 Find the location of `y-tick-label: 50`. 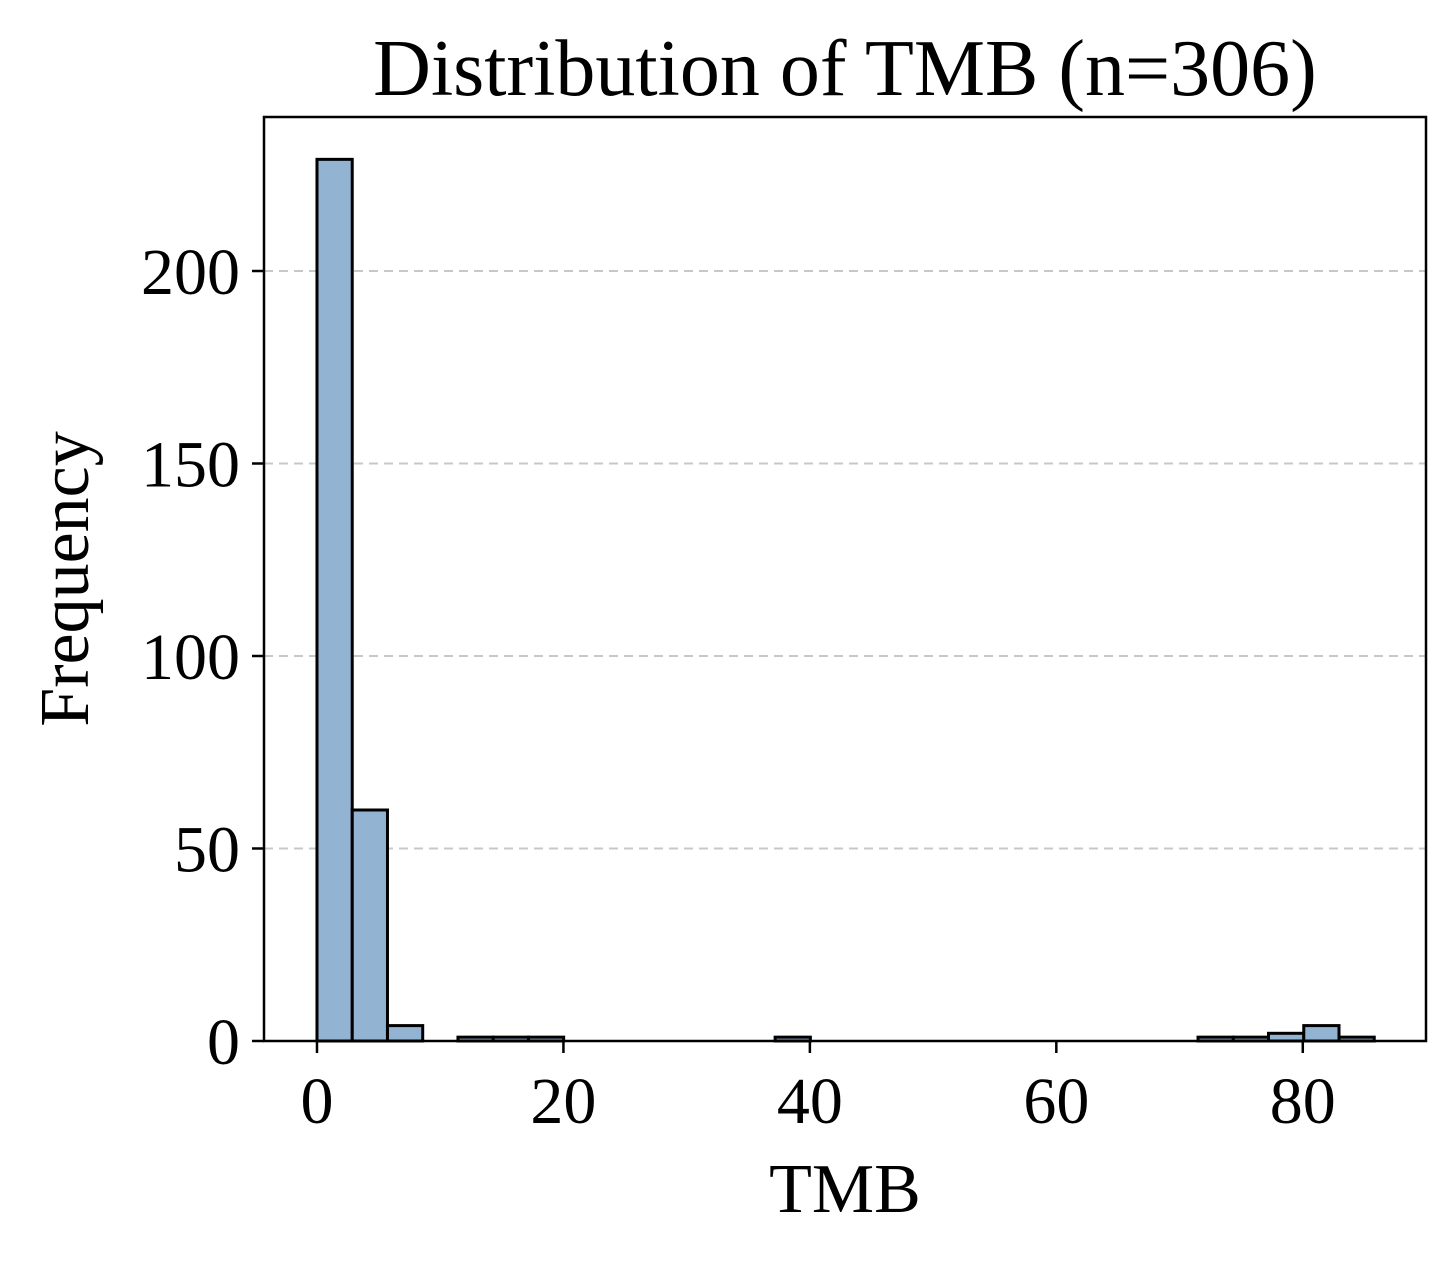

y-tick-label: 50 is located at coordinates (207, 850).